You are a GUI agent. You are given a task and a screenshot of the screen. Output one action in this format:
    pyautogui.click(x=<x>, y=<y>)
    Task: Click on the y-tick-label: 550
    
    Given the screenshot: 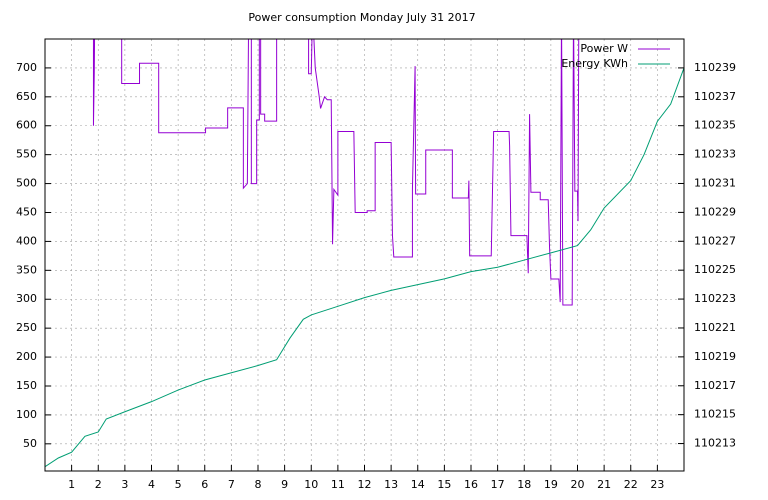 What is the action you would take?
    pyautogui.click(x=26, y=154)
    